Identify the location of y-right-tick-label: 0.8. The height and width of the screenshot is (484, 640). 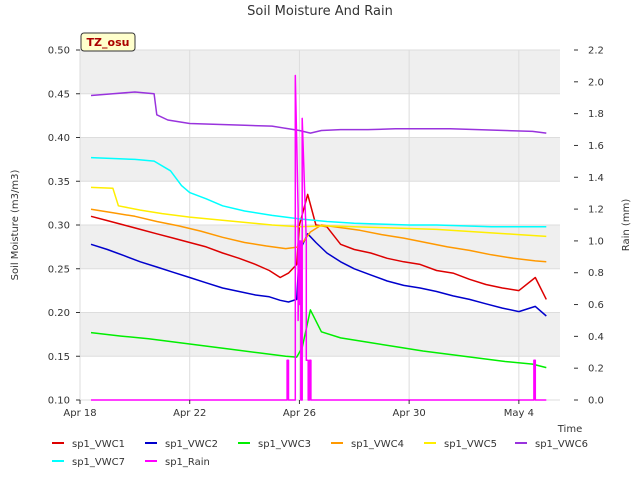
(596, 273).